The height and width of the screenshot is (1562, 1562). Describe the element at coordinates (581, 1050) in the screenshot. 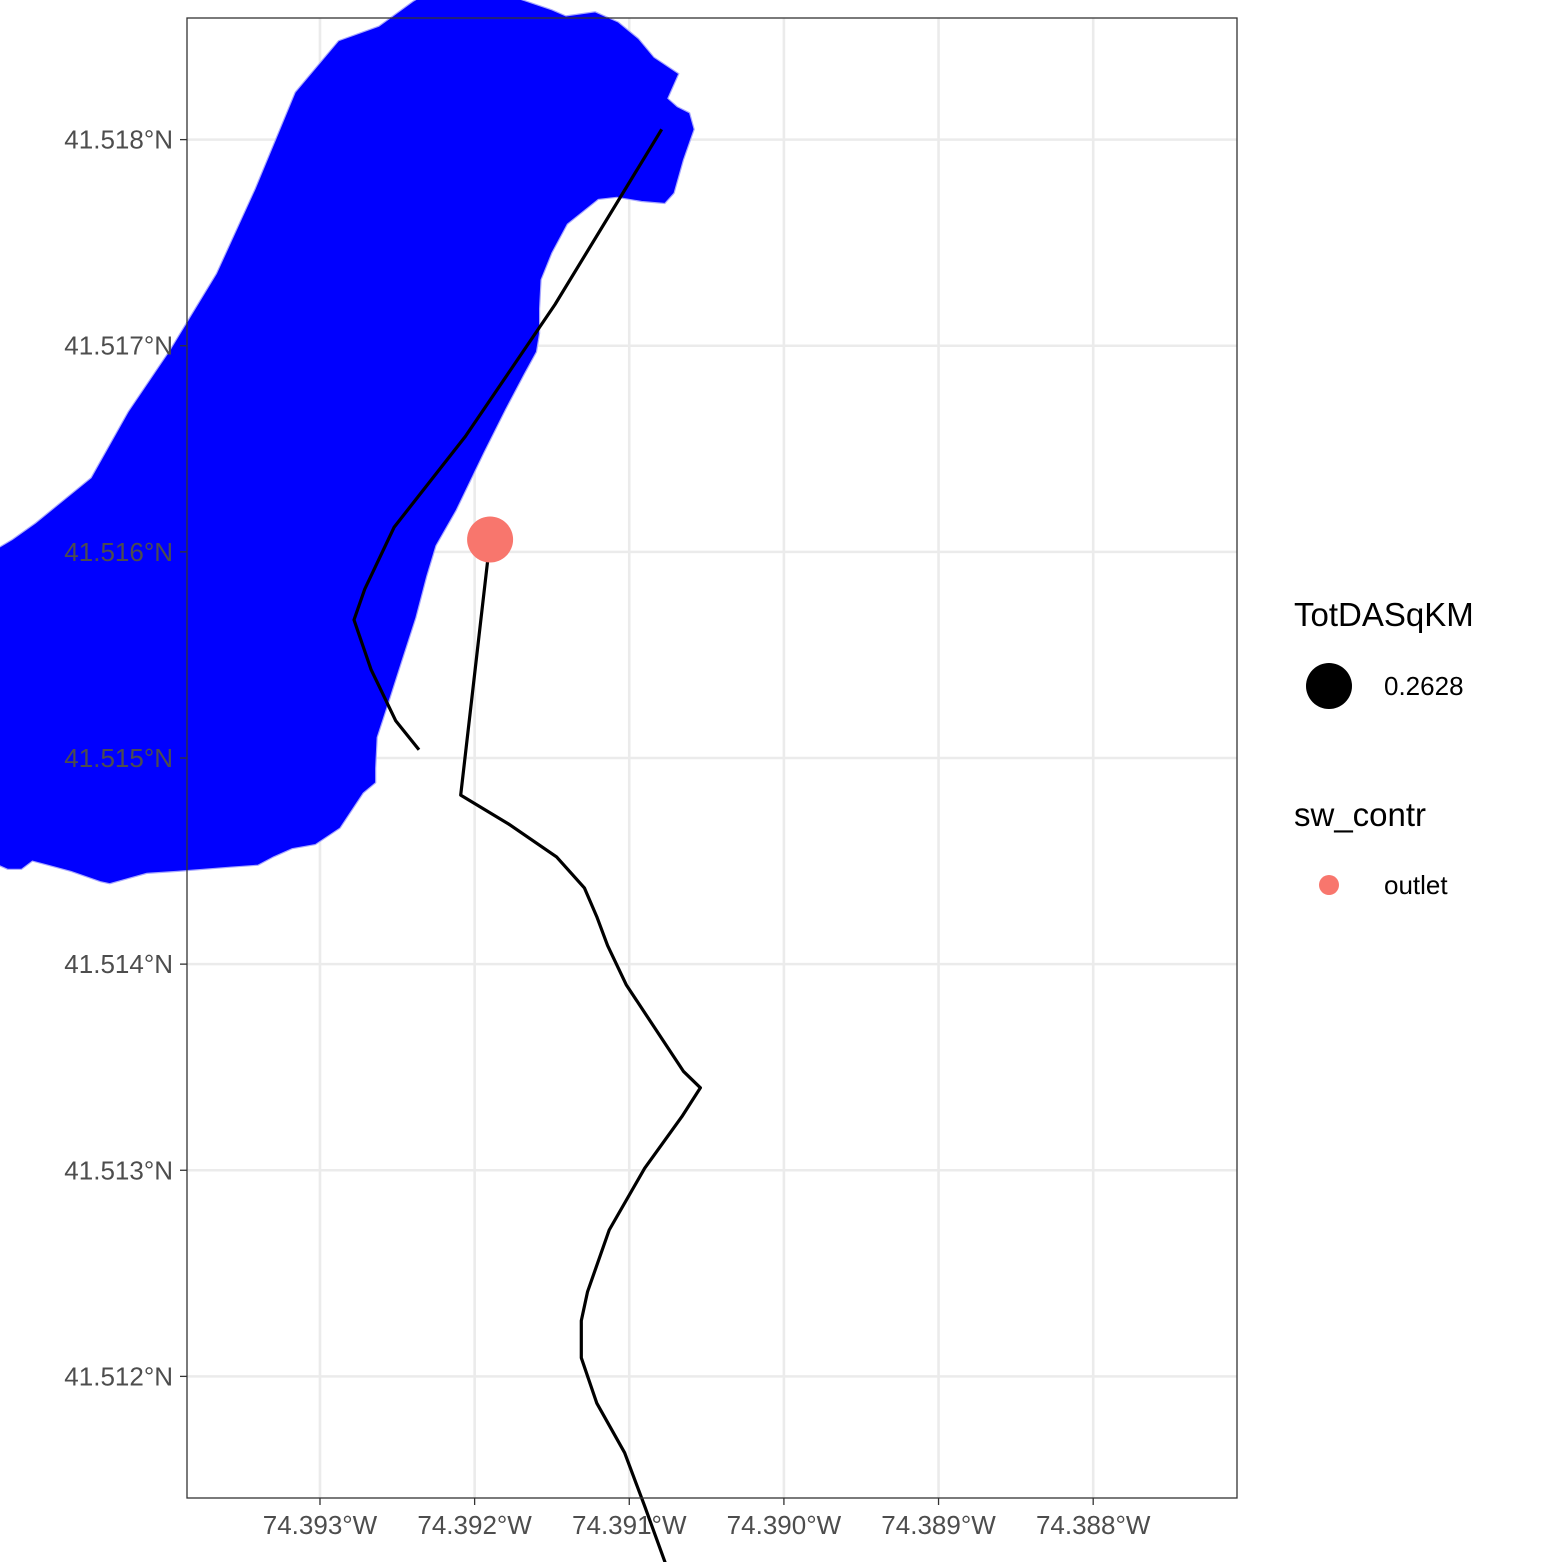

I see `flowline-downstream` at that location.